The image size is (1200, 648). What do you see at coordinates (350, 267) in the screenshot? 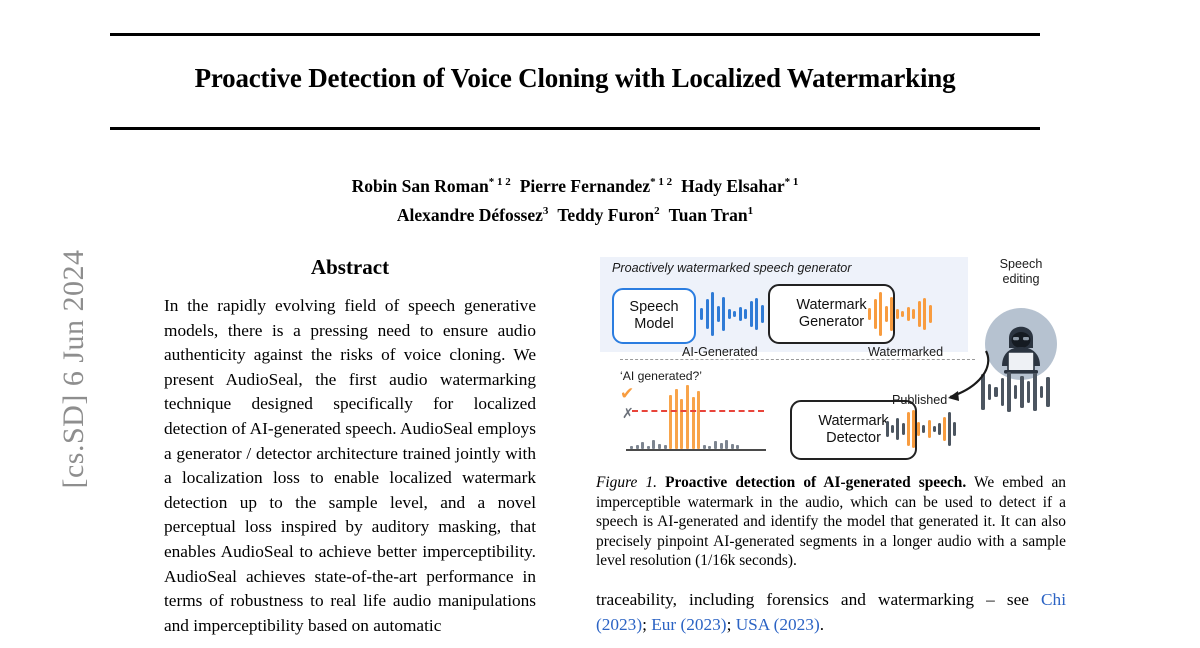
I see `abstract-heading: Abstract` at bounding box center [350, 267].